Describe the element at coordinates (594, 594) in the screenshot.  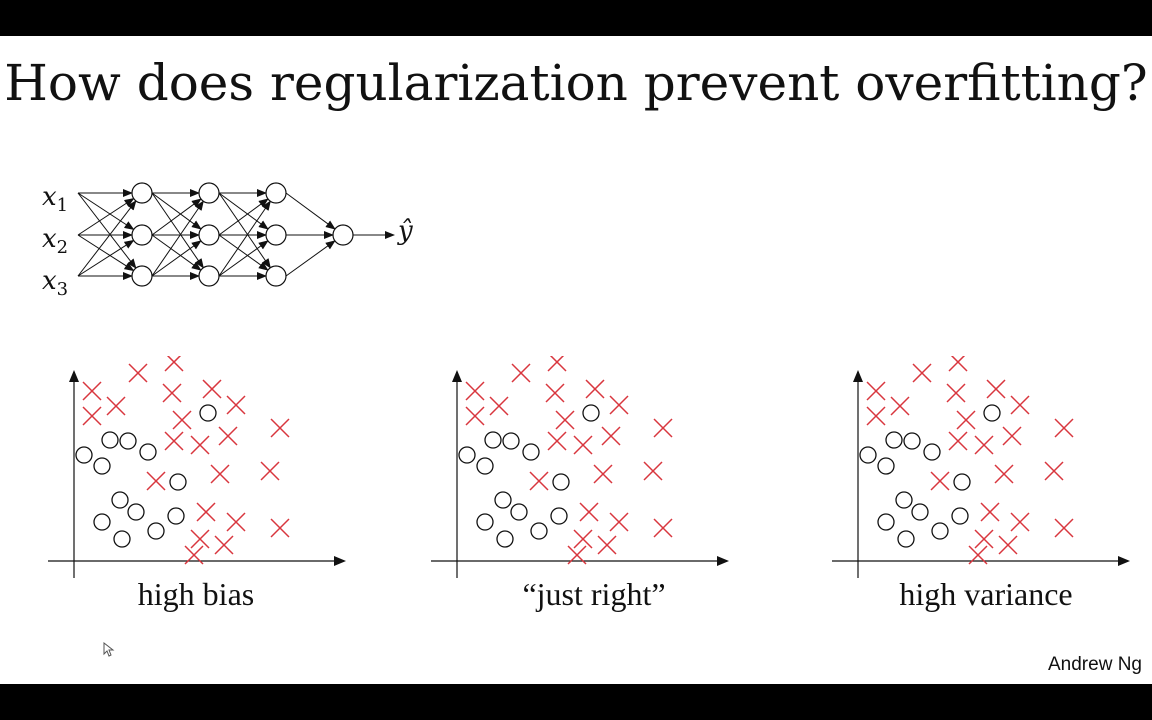
I see `label-just-right: “just right”` at that location.